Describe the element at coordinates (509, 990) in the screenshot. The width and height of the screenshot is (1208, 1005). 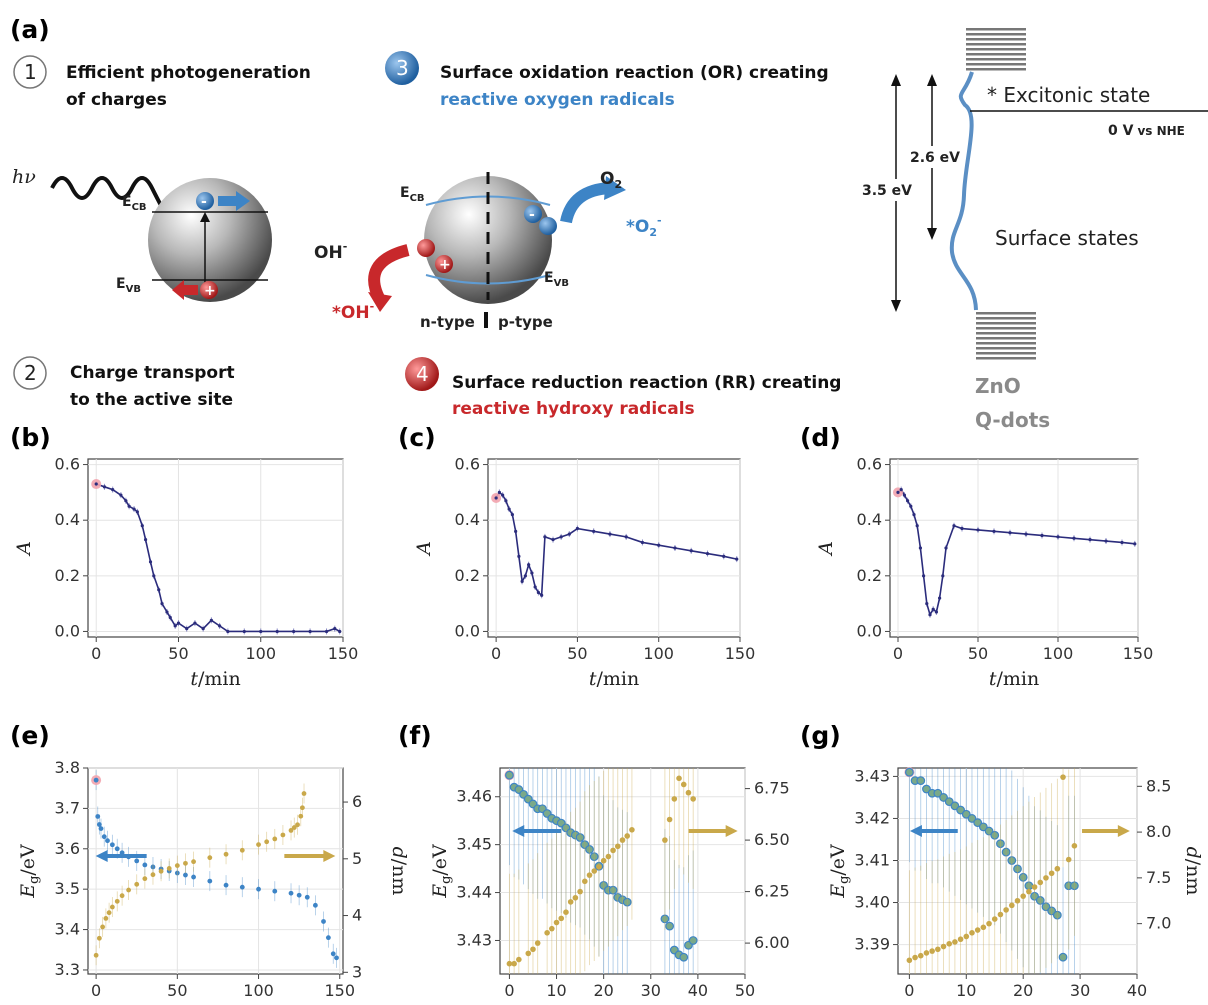
I see `x-tick-label: 0` at that location.